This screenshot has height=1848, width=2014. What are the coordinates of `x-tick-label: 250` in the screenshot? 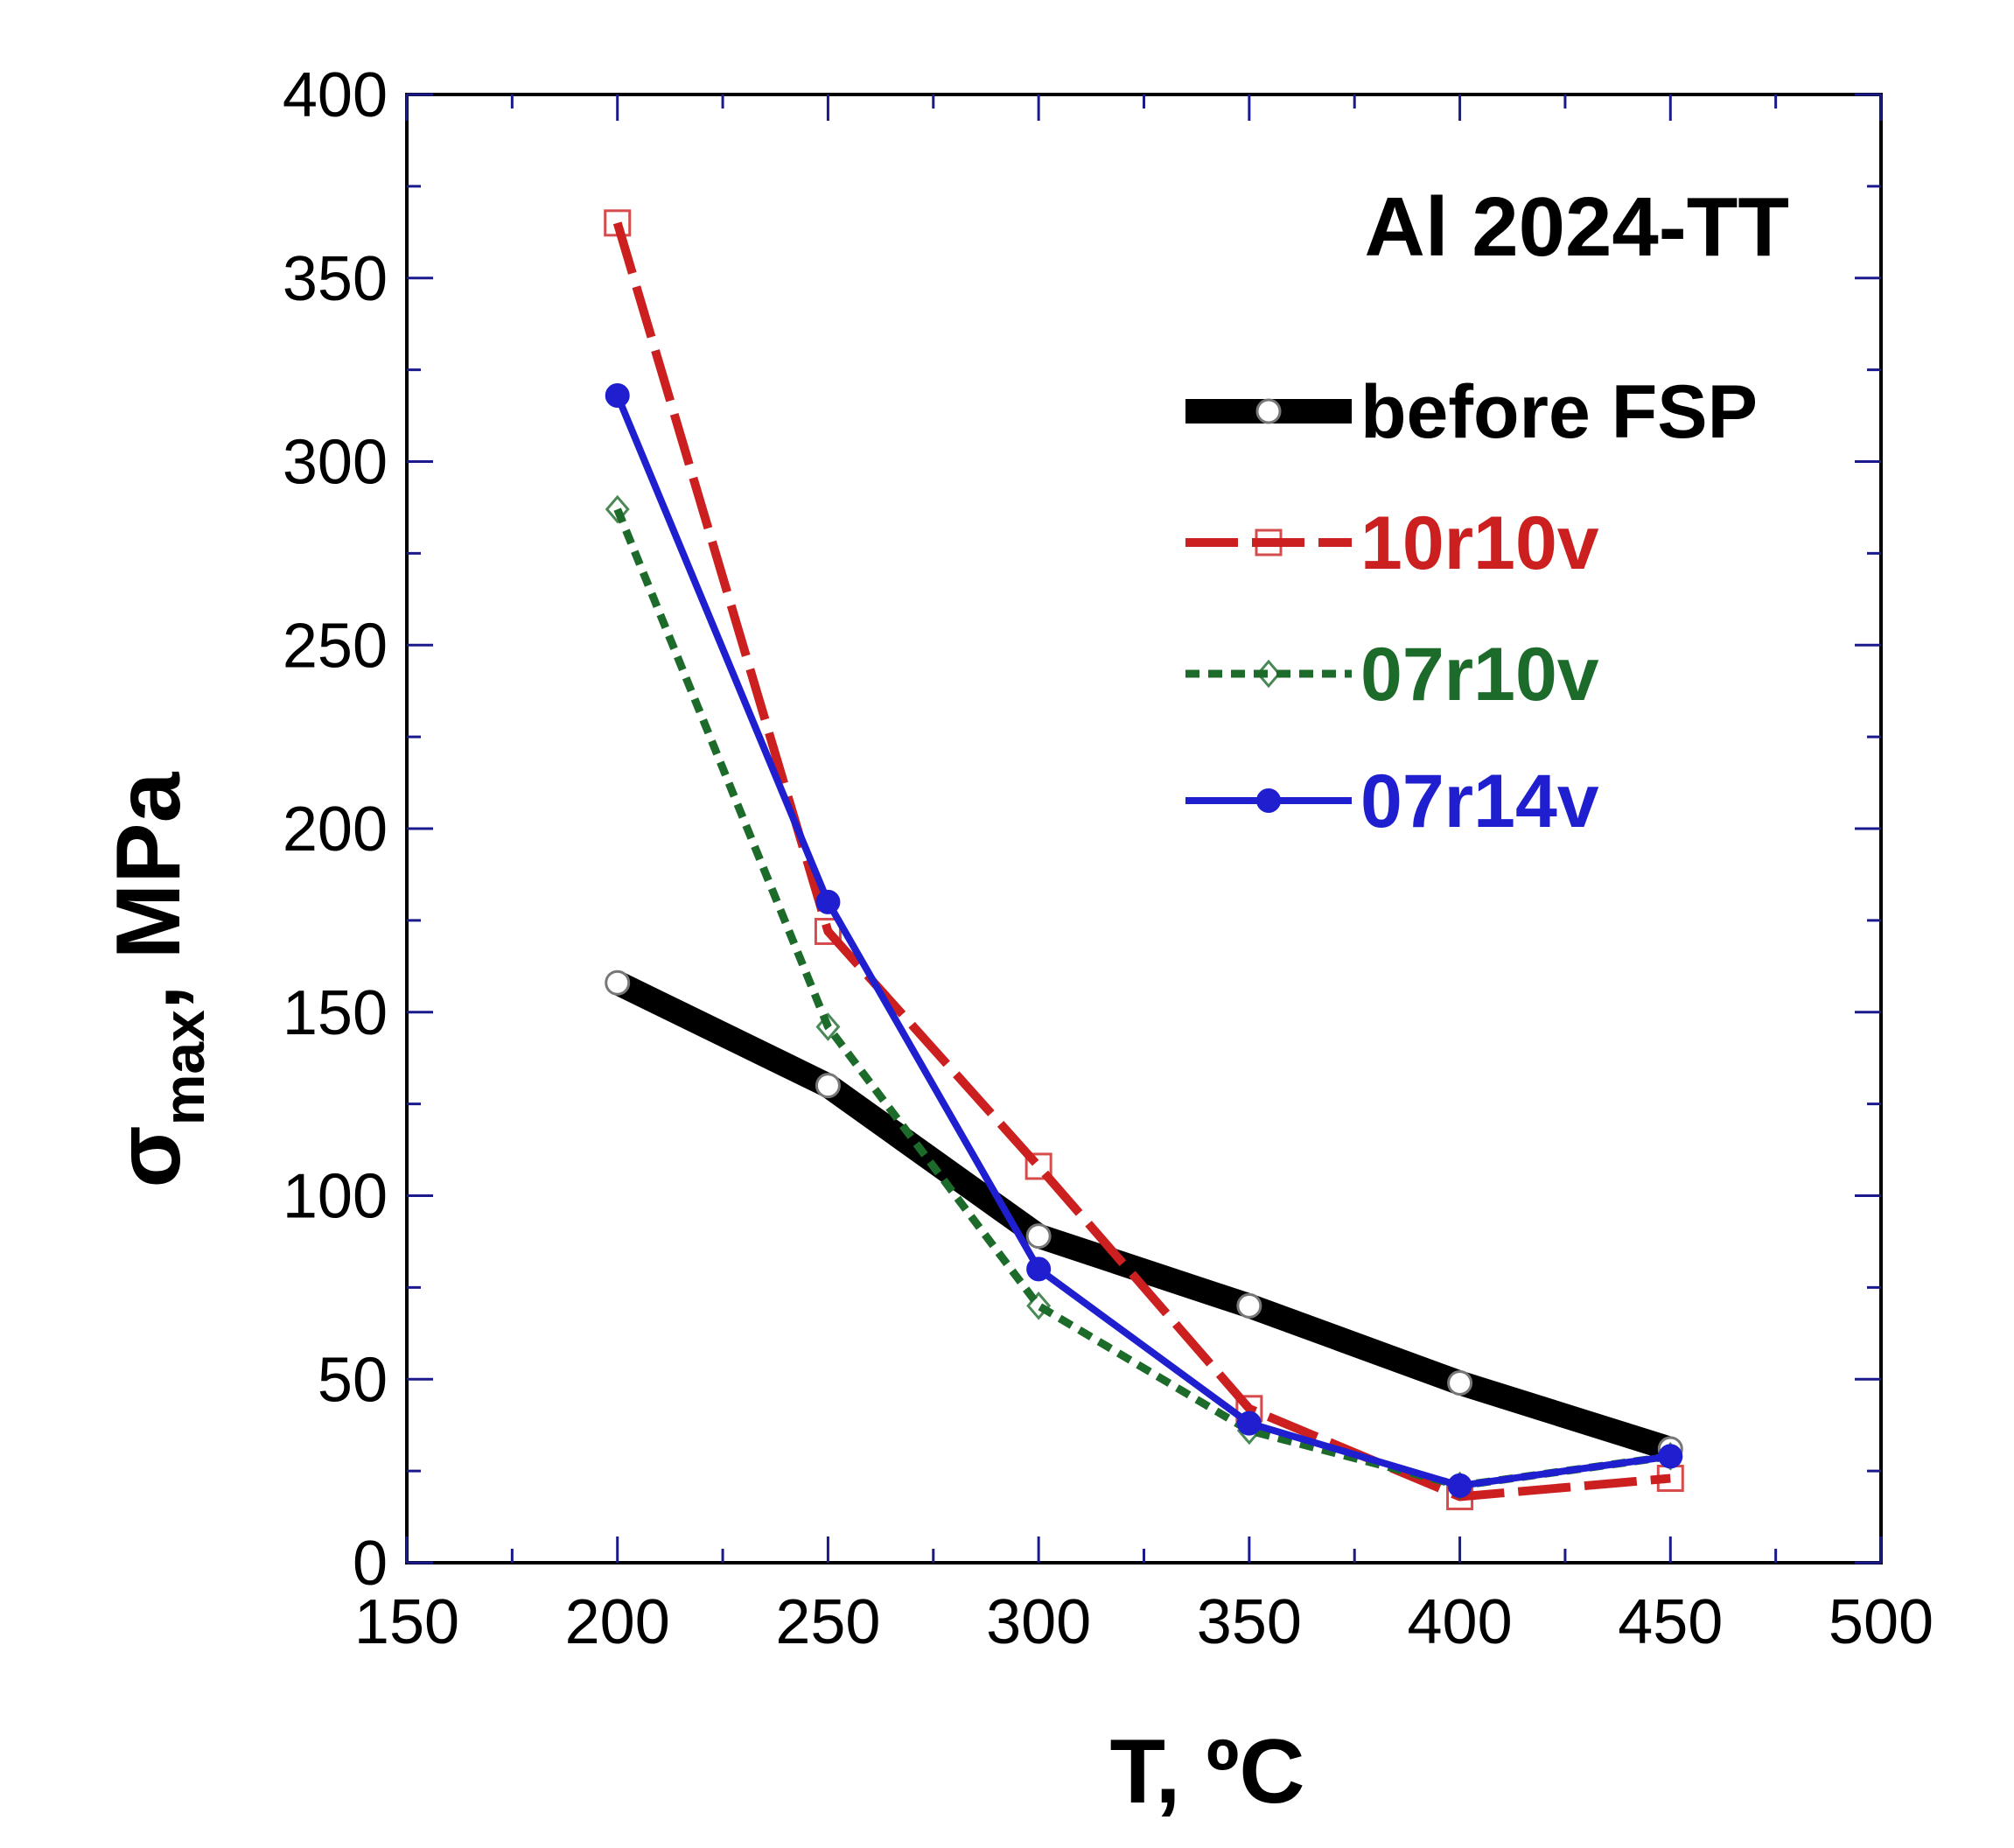 It's located at (827, 1622).